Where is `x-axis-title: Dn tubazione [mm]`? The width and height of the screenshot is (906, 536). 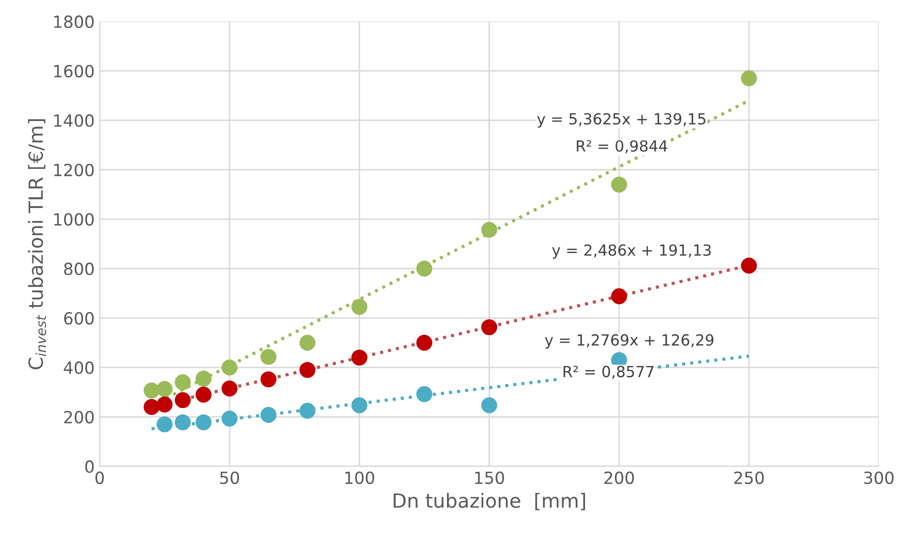 x-axis-title: Dn tubazione [mm] is located at coordinates (490, 501).